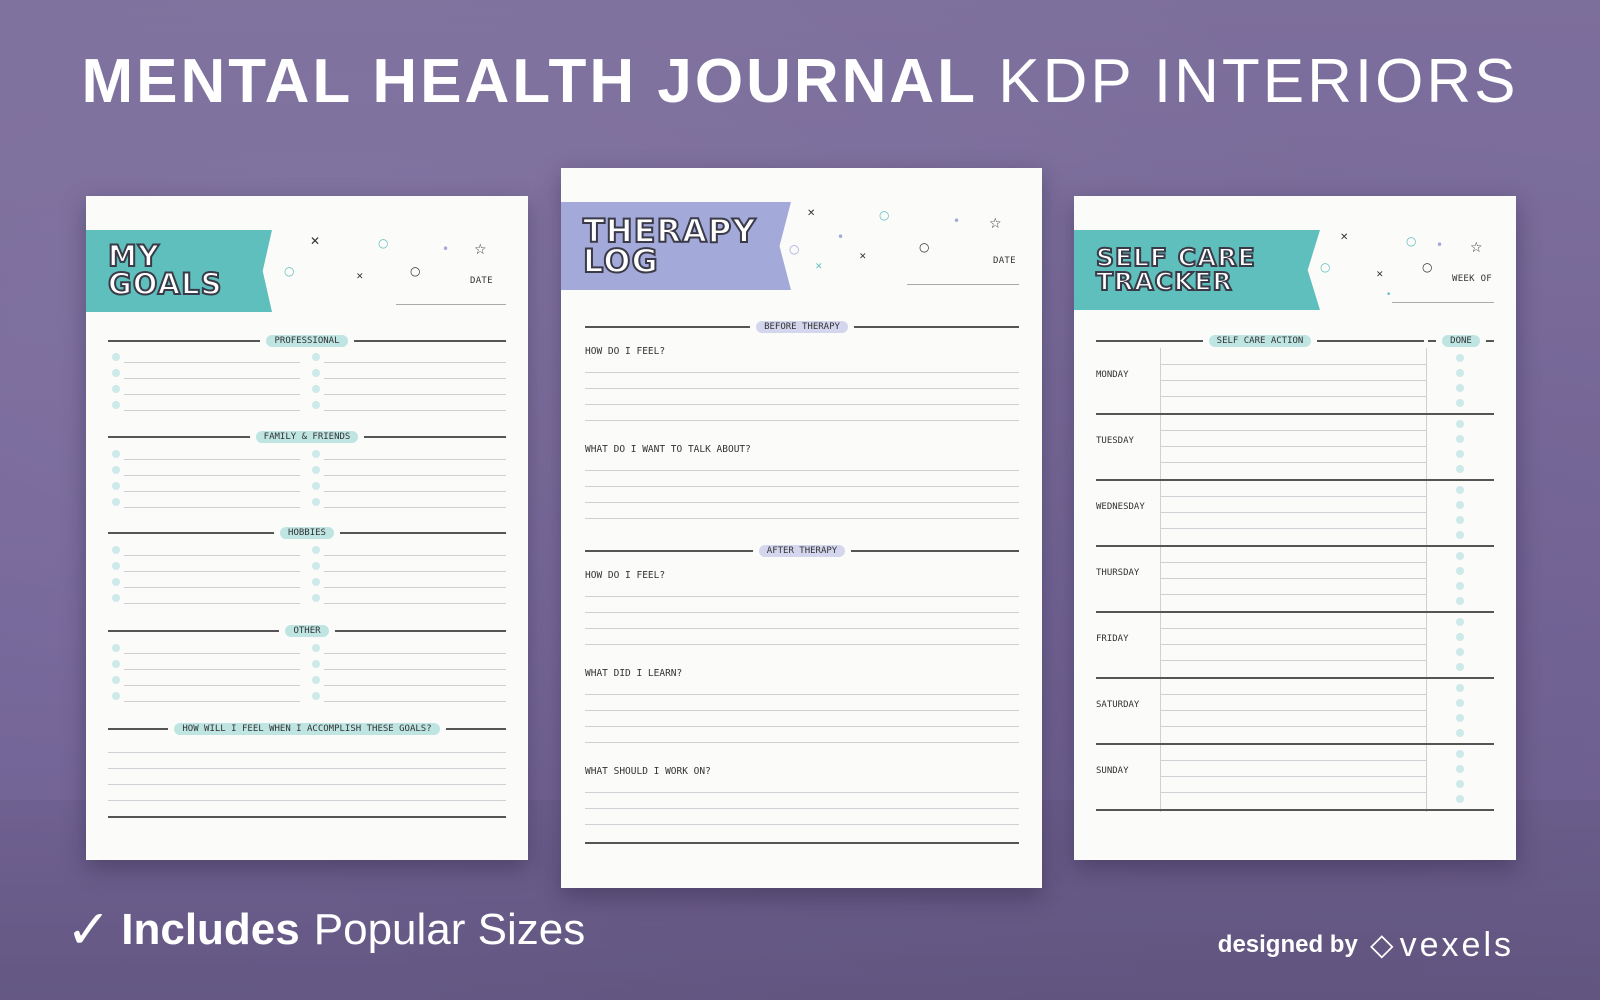 The width and height of the screenshot is (1600, 1000). What do you see at coordinates (1115, 441) in the screenshot?
I see `day-label: TUESDAY` at bounding box center [1115, 441].